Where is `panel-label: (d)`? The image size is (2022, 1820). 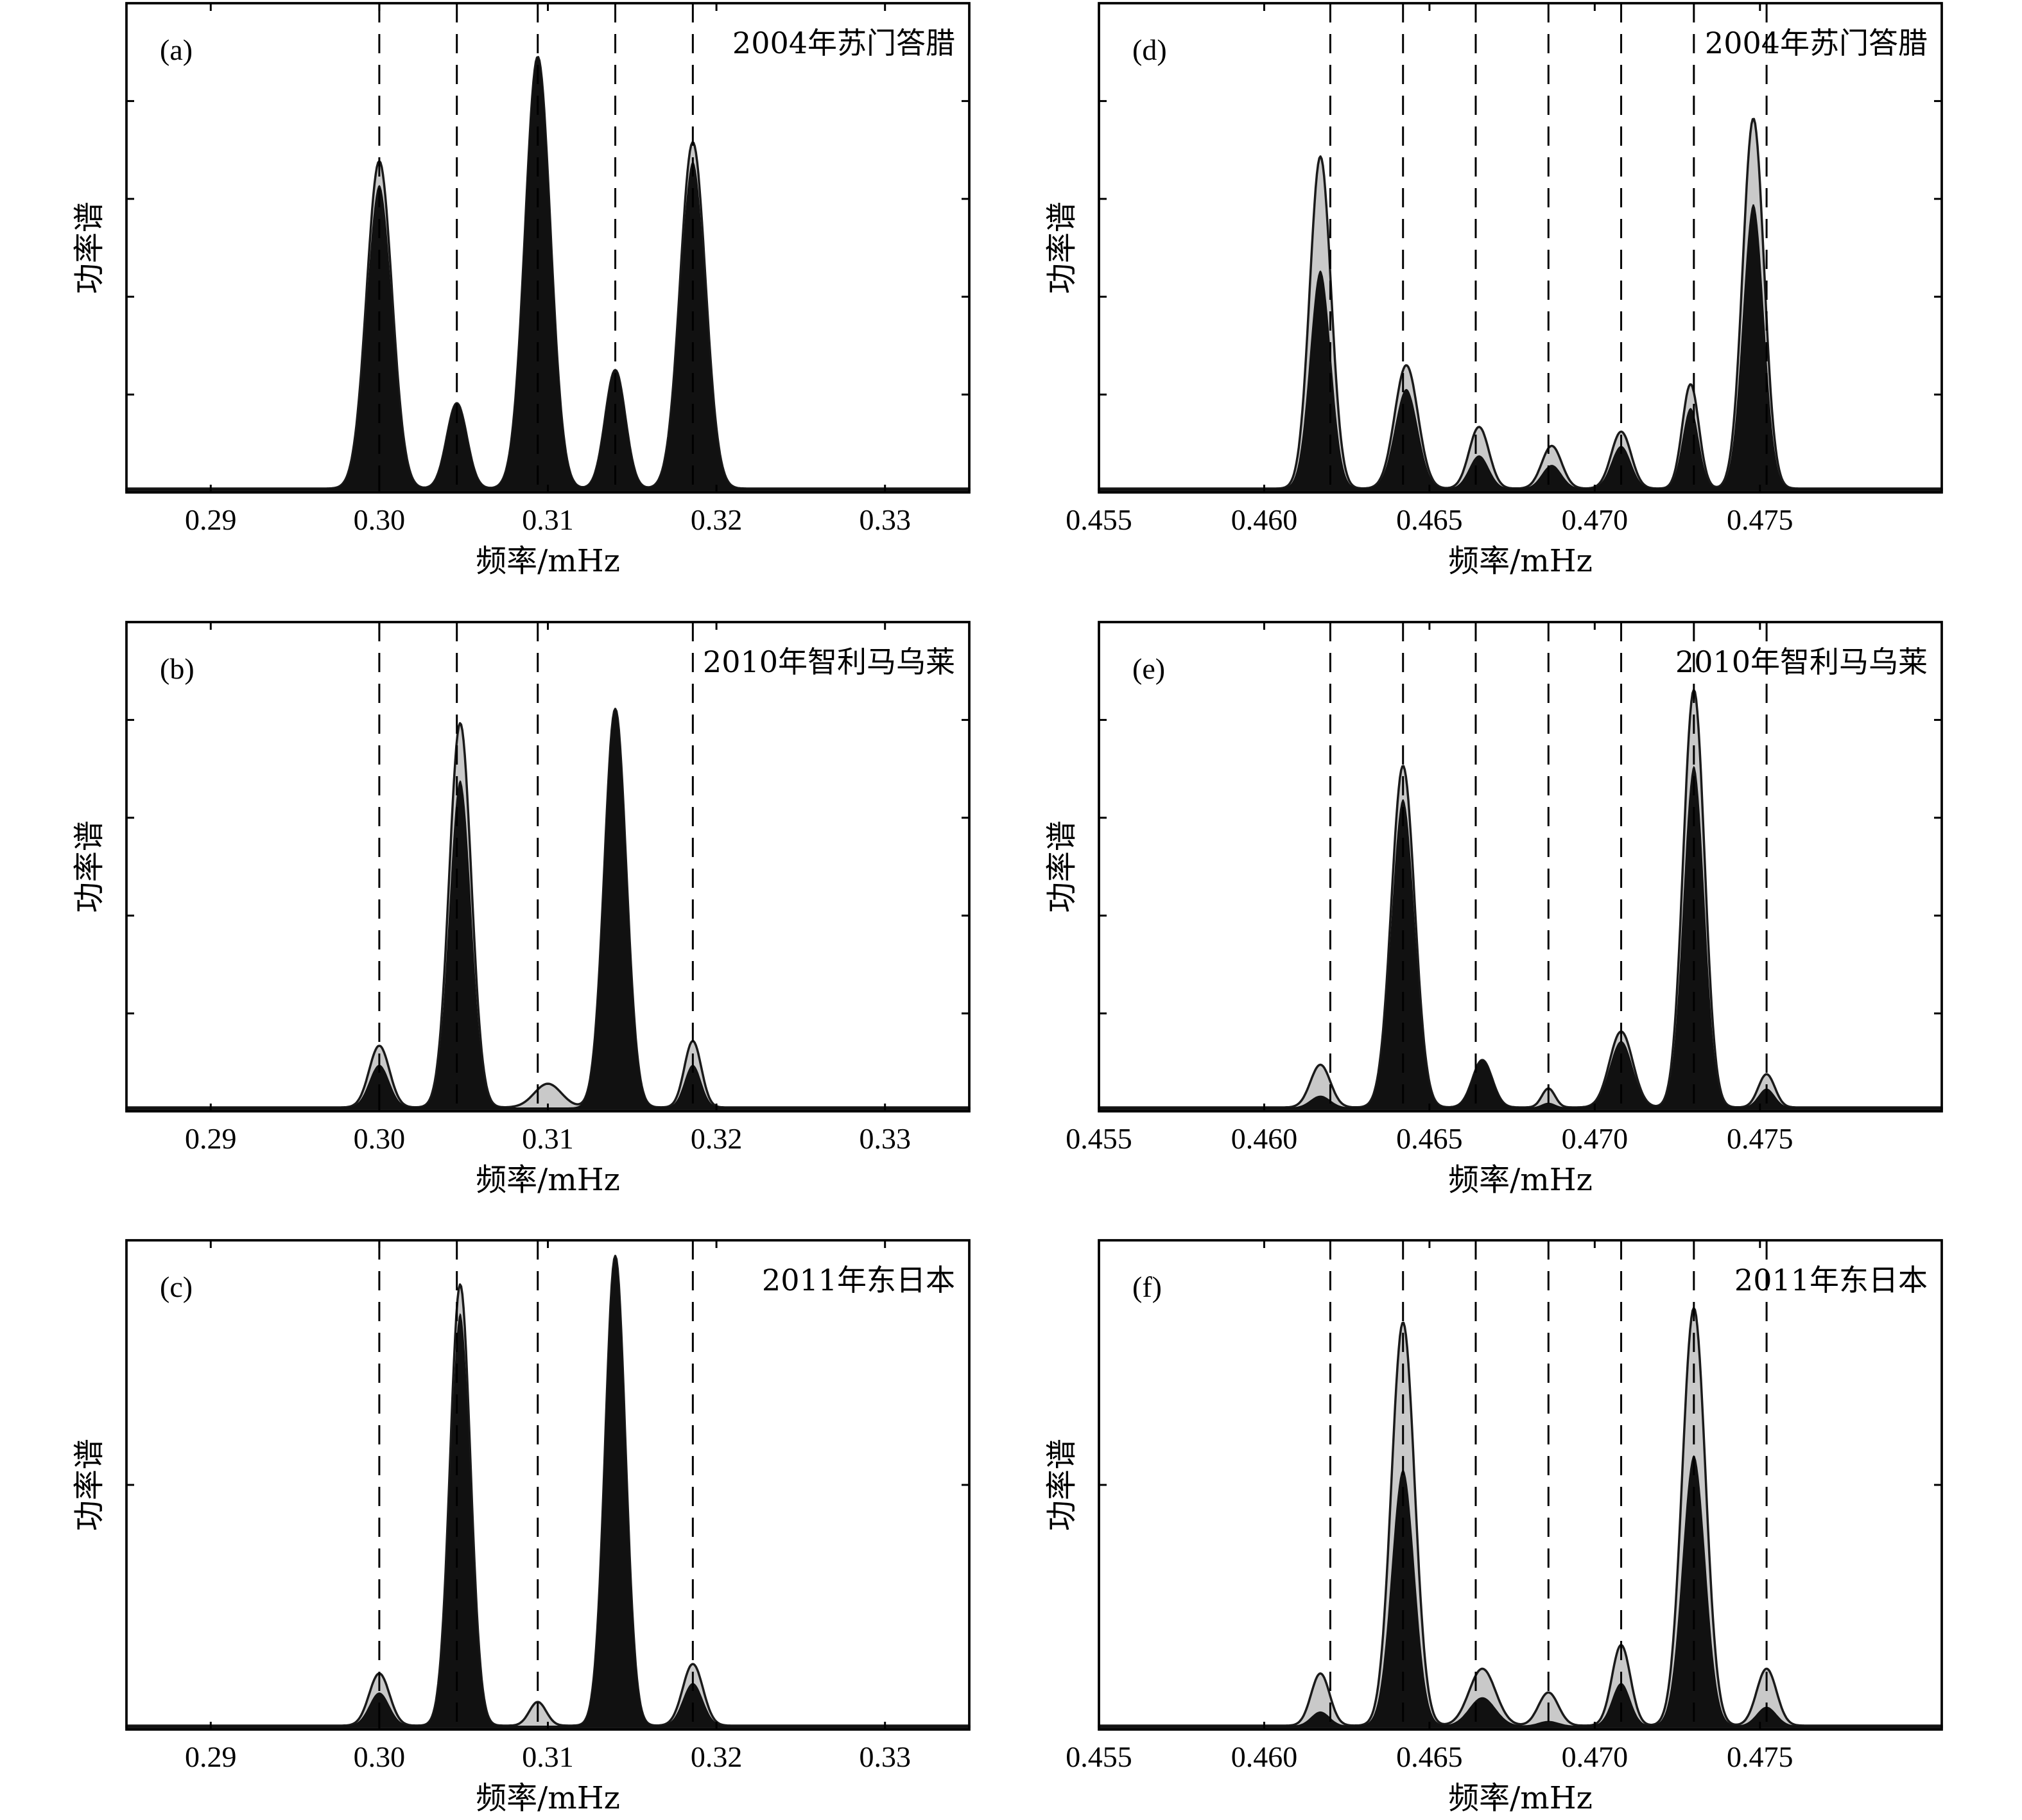
panel-label: (d) is located at coordinates (1149, 49).